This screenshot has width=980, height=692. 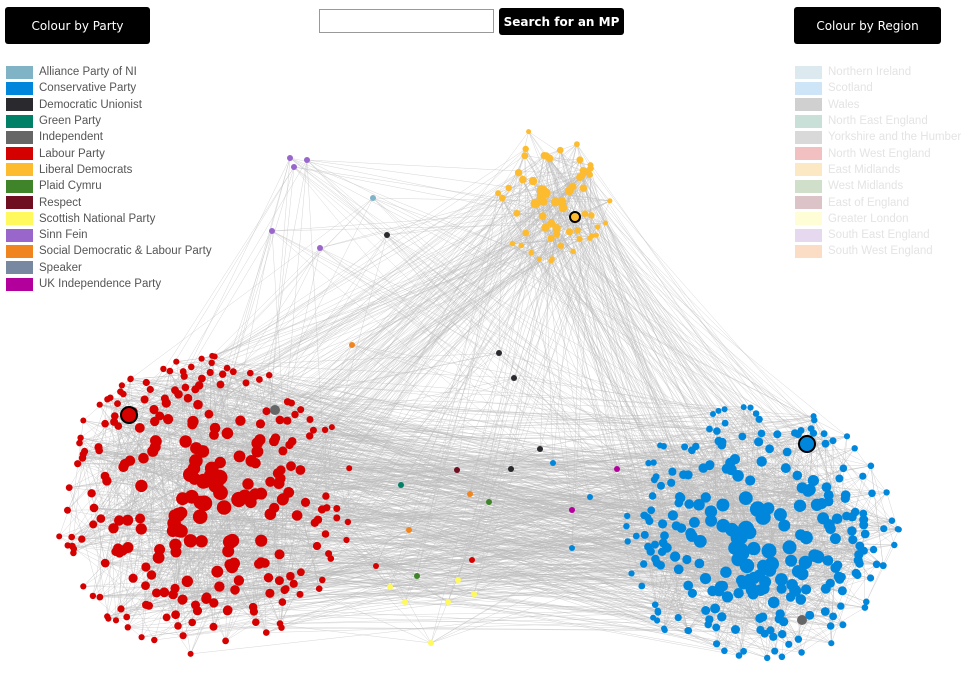 I want to click on legend-label: West Midlands, so click(x=866, y=186).